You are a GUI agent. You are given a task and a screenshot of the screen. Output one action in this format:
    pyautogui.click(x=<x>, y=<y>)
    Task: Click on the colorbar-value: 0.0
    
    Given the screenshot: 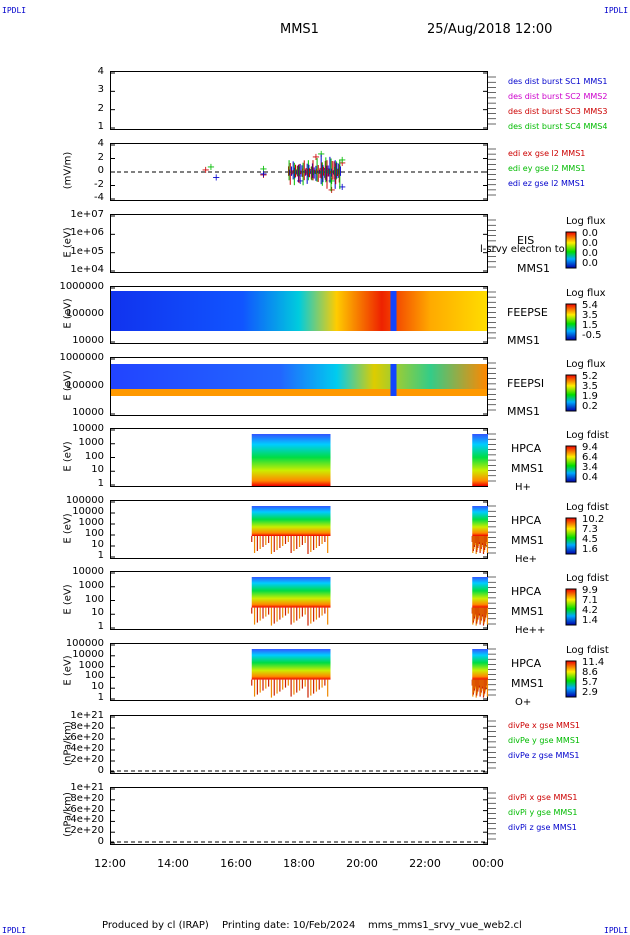 What is the action you would take?
    pyautogui.click(x=590, y=253)
    